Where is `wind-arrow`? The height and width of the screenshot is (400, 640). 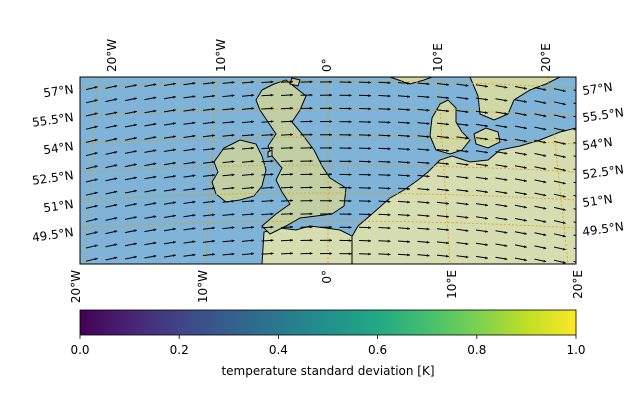
wind-arrow is located at coordinates (574, 129).